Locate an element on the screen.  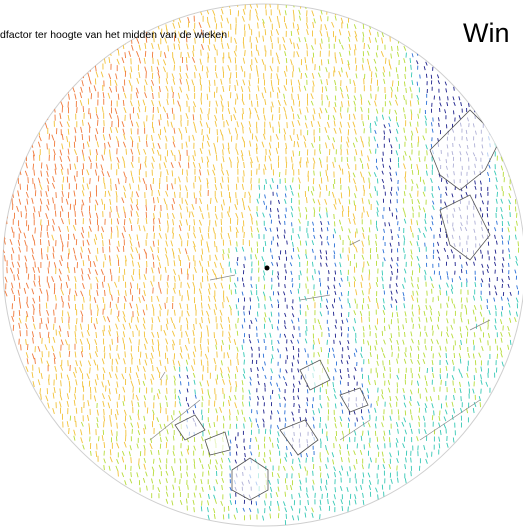
wind-turbine-marker-icon is located at coordinates (267, 268).